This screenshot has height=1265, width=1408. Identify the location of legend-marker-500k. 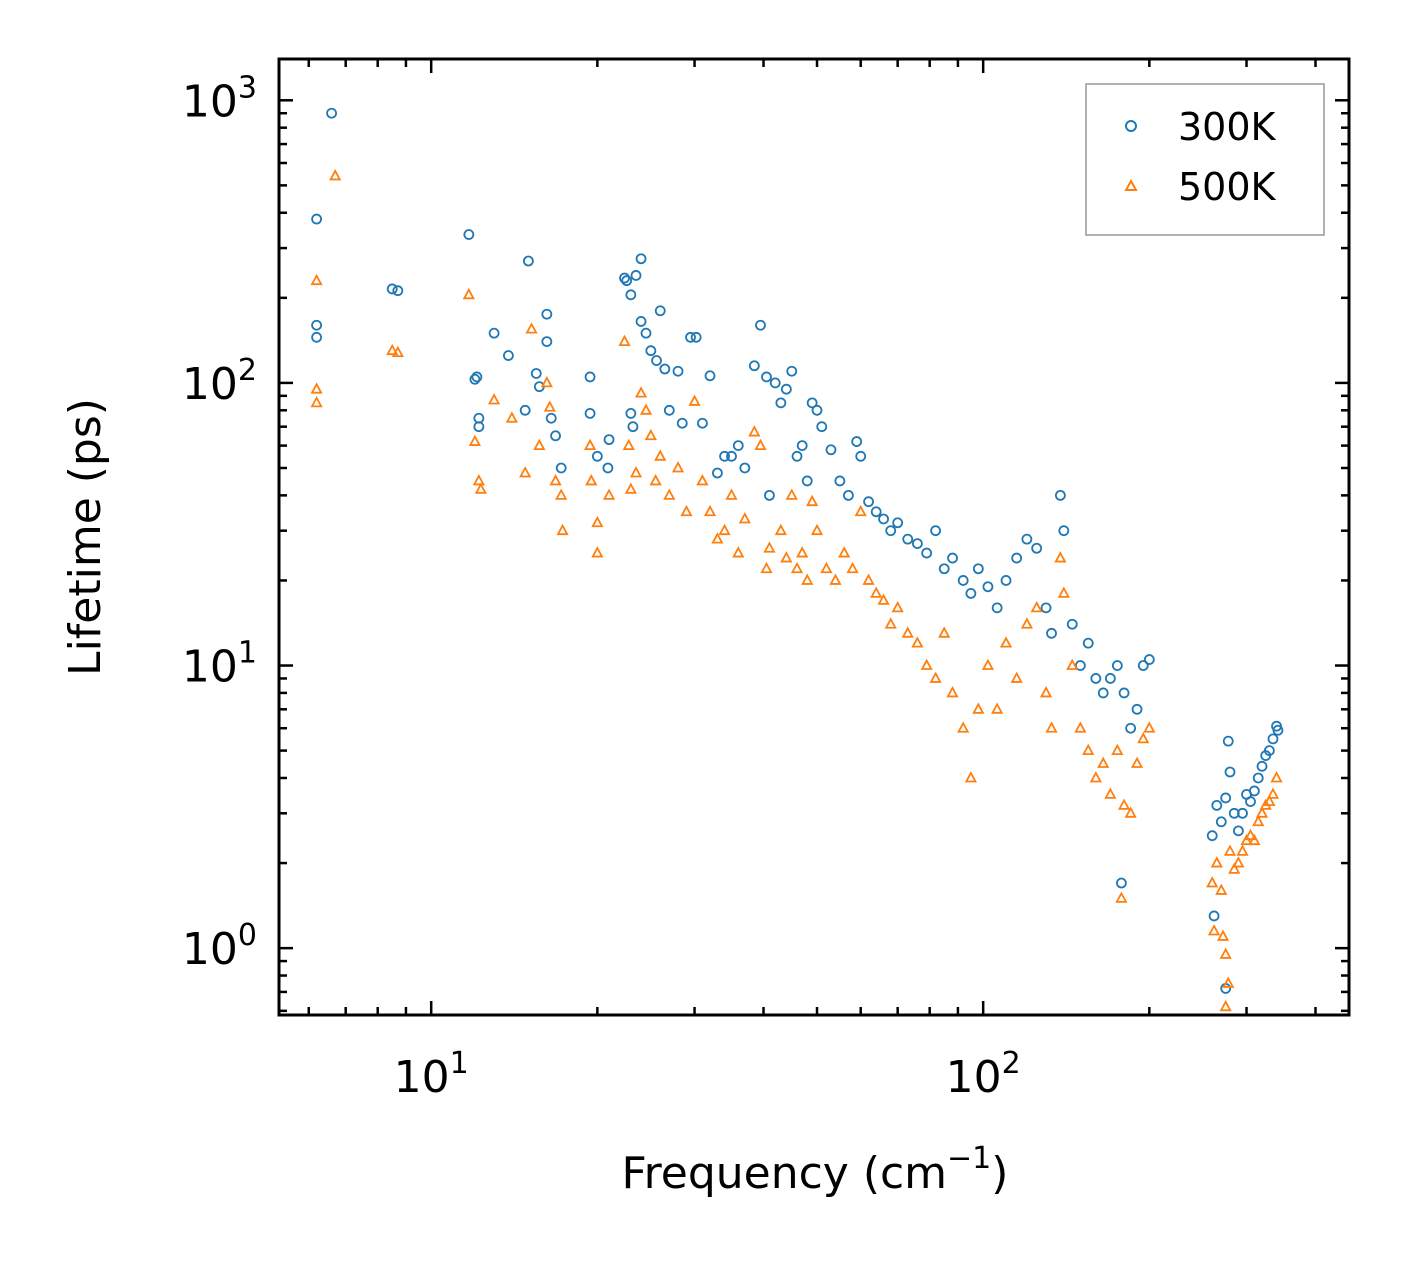
(1131, 184).